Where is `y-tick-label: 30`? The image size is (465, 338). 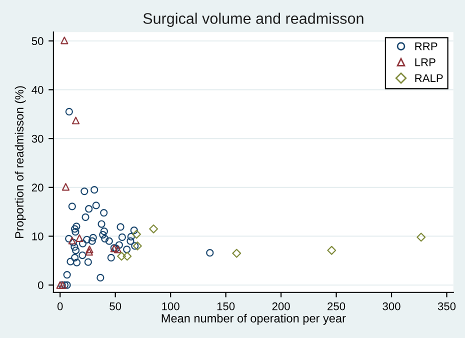 y-tick-label: 30 is located at coordinates (38, 138).